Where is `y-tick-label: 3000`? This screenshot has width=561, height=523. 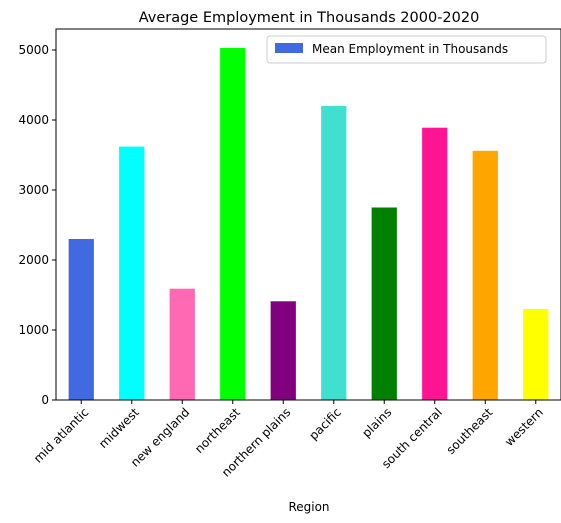
y-tick-label: 3000 is located at coordinates (33, 190).